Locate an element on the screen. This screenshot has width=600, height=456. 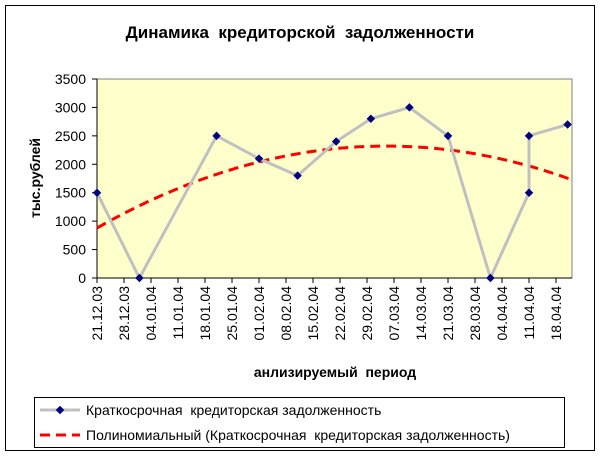
x-tick-label: 21.12.03 is located at coordinates (97, 313).